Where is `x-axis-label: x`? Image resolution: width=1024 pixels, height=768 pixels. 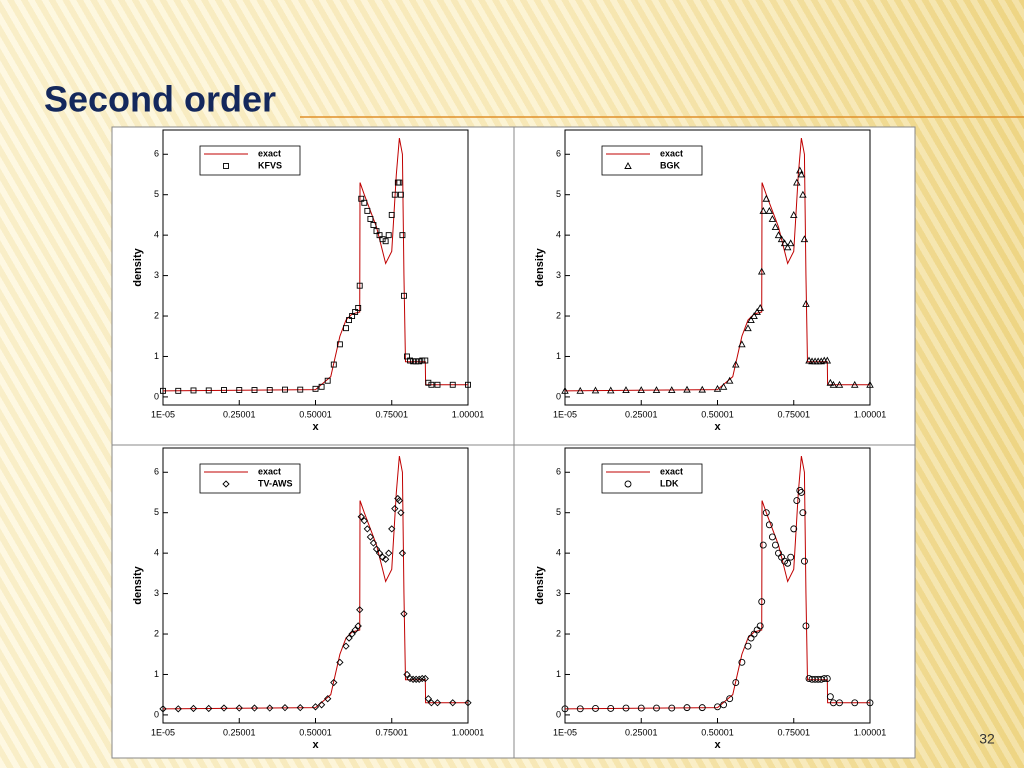 x-axis-label: x is located at coordinates (717, 427).